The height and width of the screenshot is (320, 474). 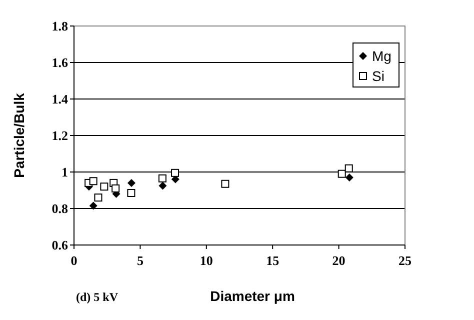 I want to click on x-tick-label: 5, so click(x=140, y=260).